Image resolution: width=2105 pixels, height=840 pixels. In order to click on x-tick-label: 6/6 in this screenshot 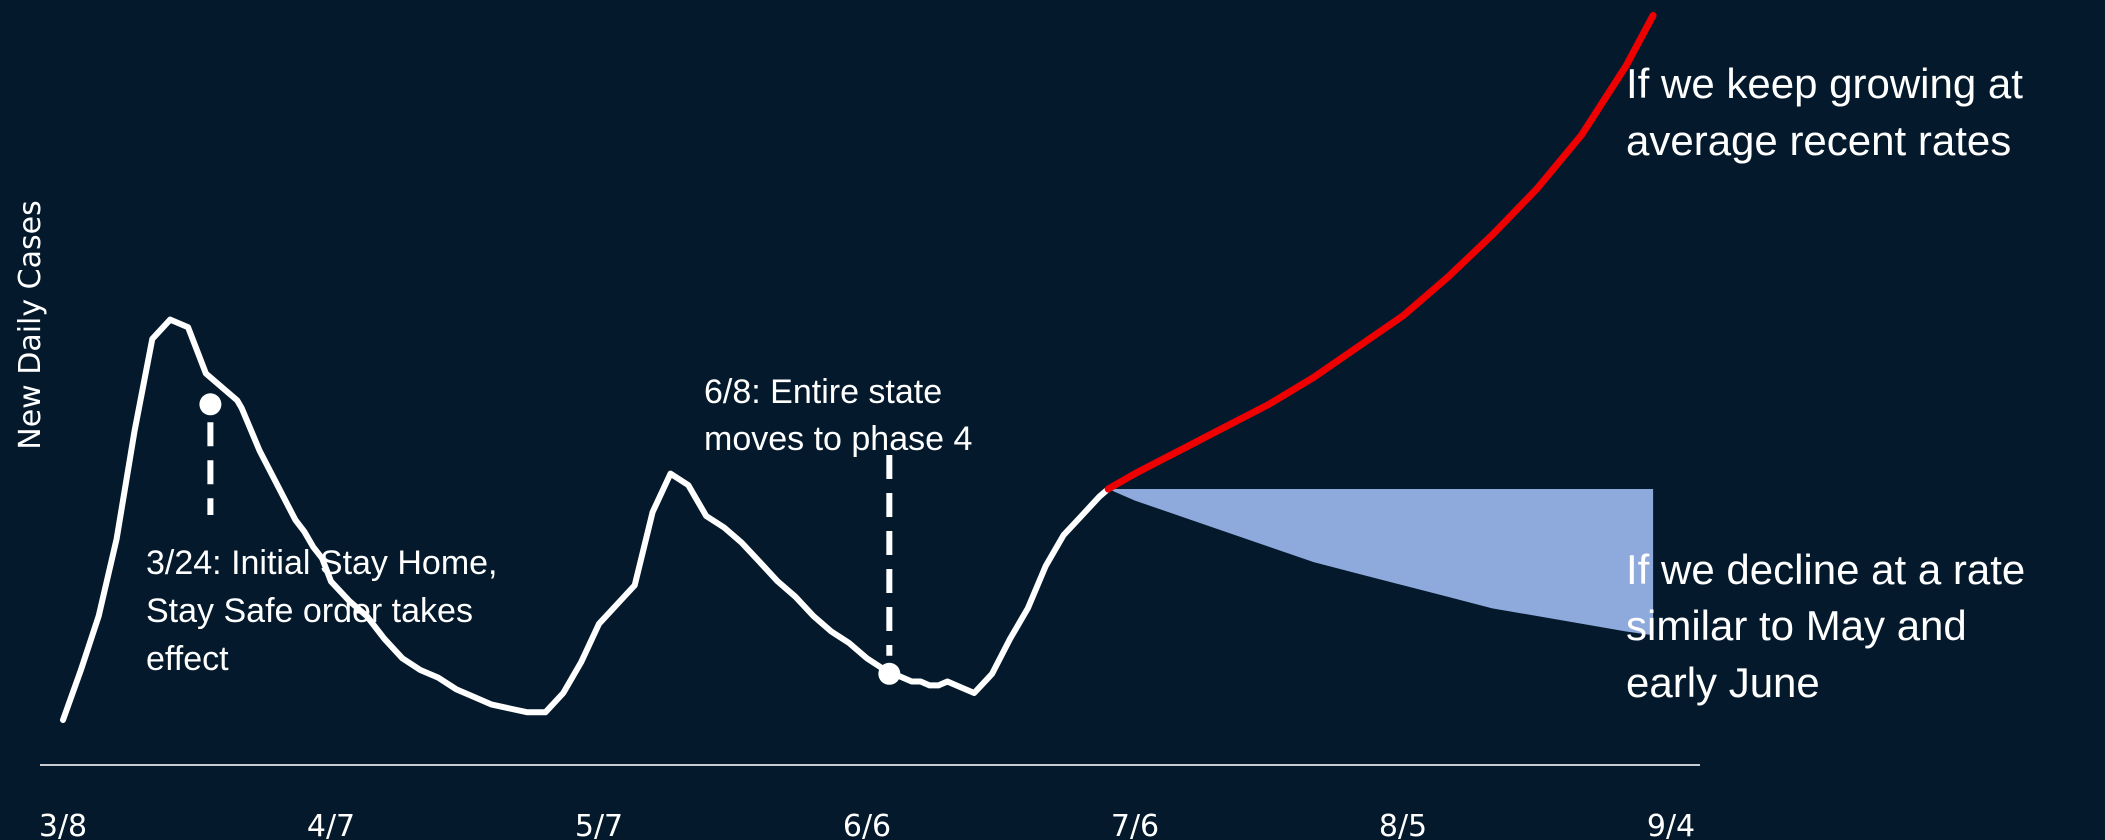, I will do `click(867, 824)`.